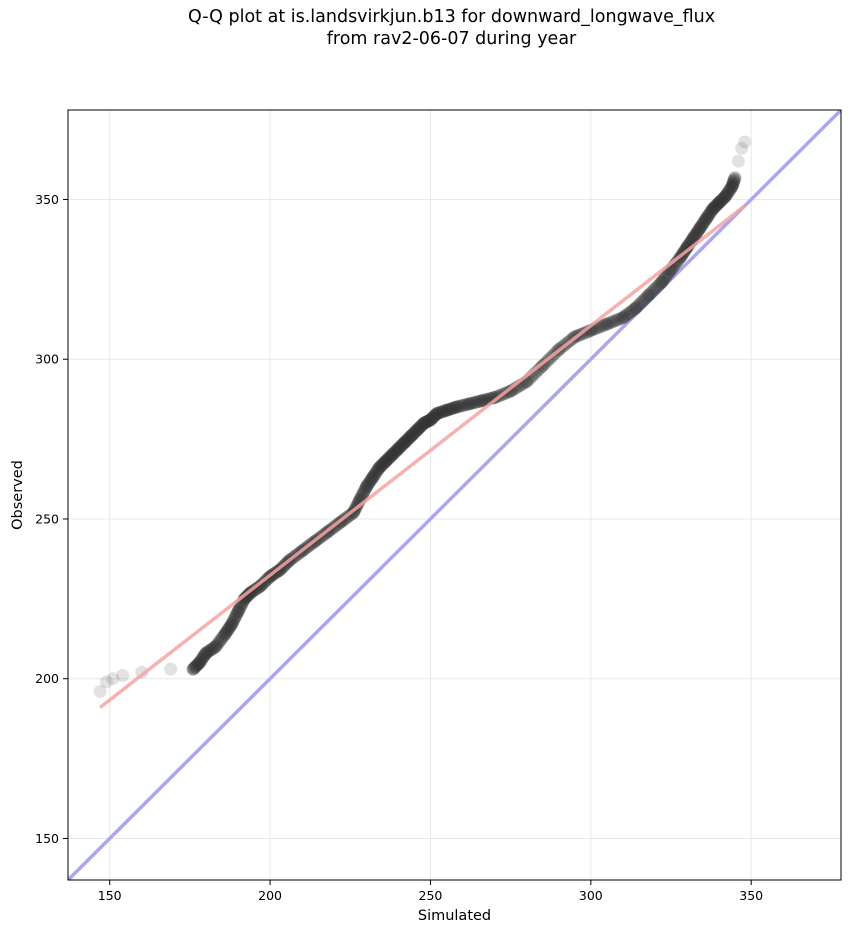  Describe the element at coordinates (110, 895) in the screenshot. I see `x-tick-label: 150` at that location.